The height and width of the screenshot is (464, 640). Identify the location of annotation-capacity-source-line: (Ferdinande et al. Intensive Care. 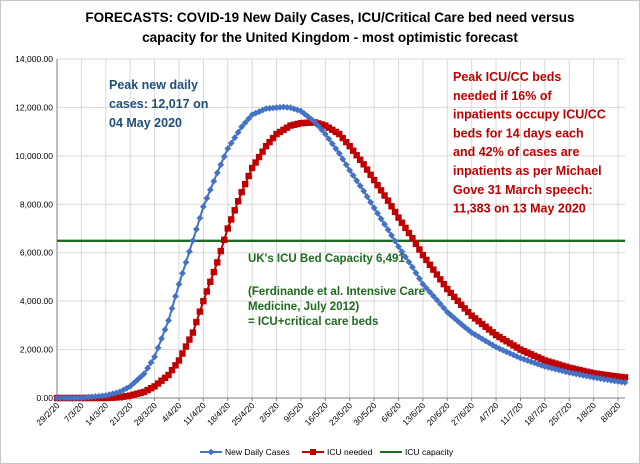
(336, 292).